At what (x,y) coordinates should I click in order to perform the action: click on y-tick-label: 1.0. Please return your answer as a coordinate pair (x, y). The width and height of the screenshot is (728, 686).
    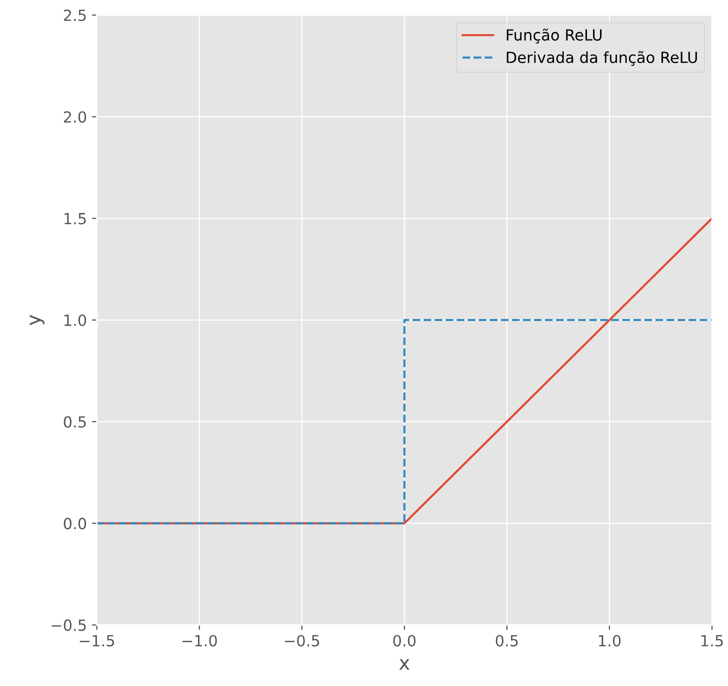
    Looking at the image, I should click on (75, 320).